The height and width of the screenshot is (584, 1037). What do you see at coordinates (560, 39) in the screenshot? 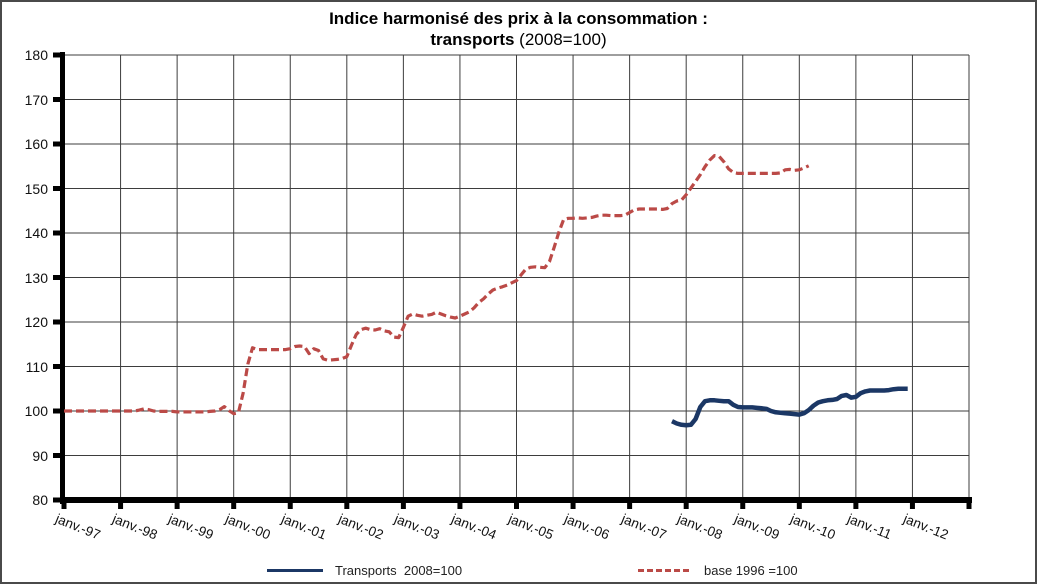
I see `chart-title-line2-rest: (2008=100)` at bounding box center [560, 39].